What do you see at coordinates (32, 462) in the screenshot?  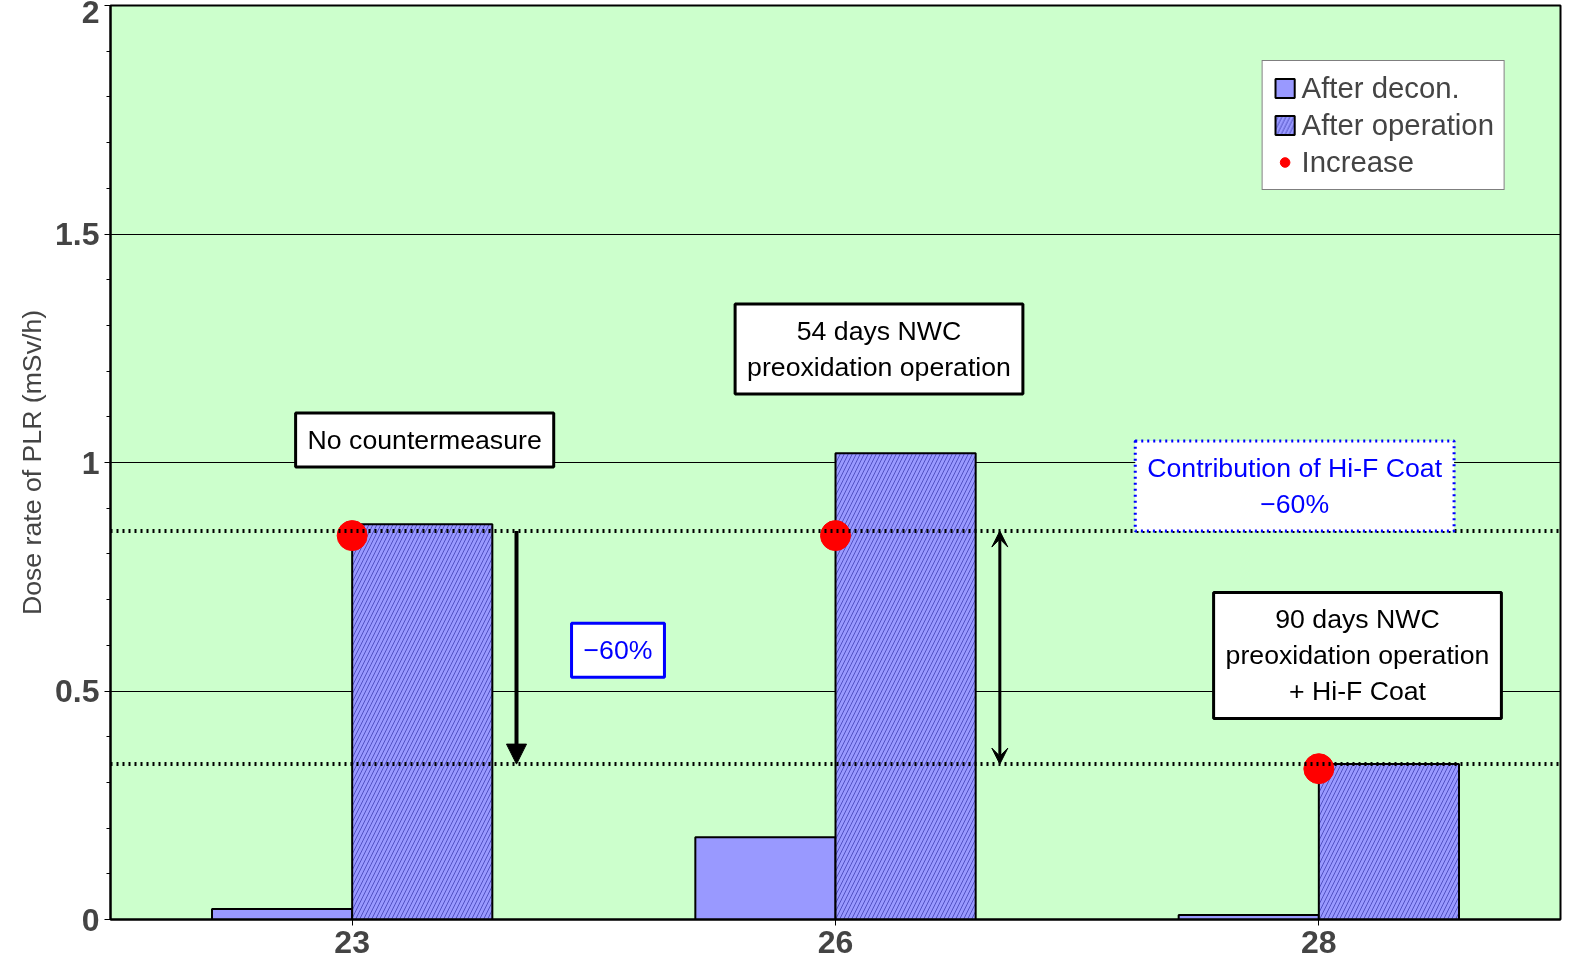 I see `y-axis-title: Dose rate of PLR (mSv/h)` at bounding box center [32, 462].